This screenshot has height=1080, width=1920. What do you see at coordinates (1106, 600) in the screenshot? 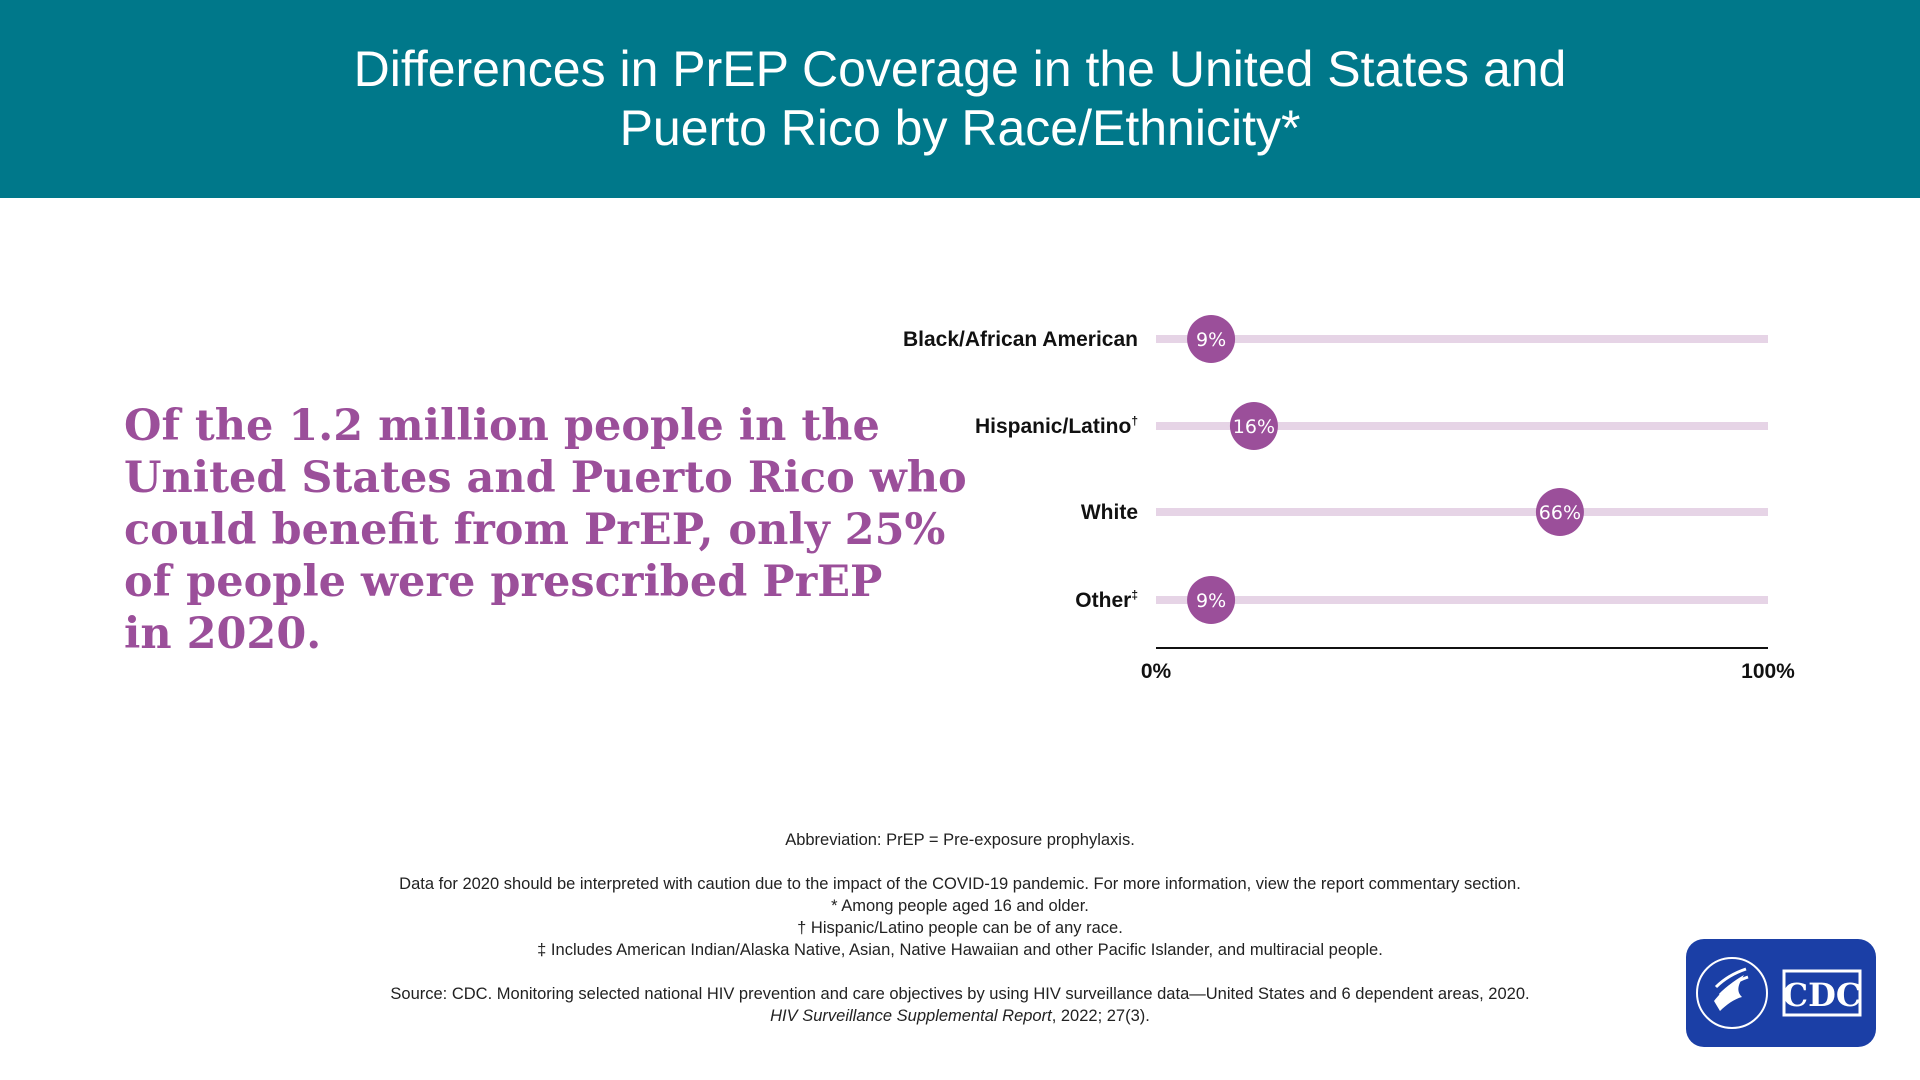
I see `category-label: Other‡` at bounding box center [1106, 600].